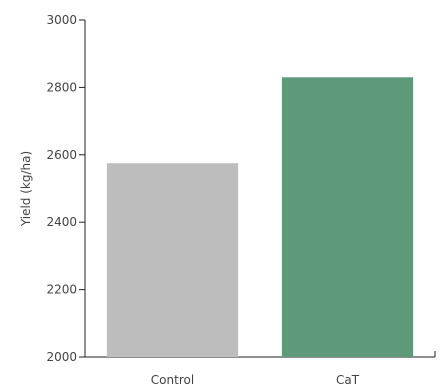  Describe the element at coordinates (61, 20) in the screenshot. I see `y-tick-label: 3000` at that location.